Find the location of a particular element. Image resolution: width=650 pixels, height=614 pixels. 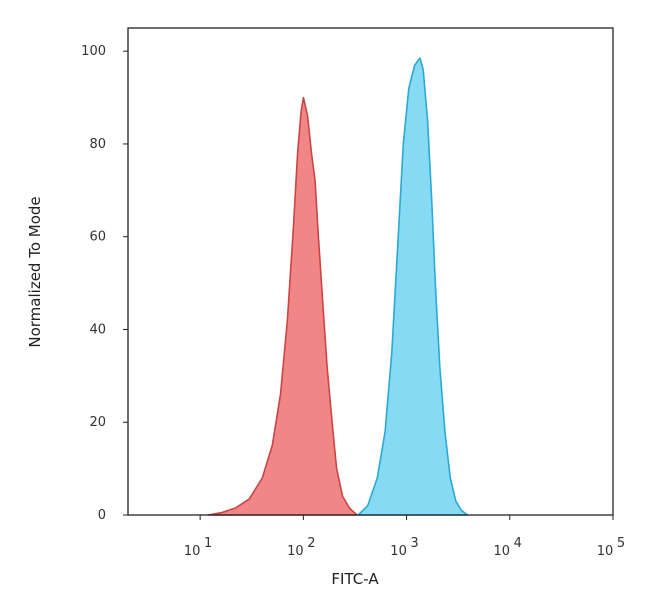

y-tick-label: 40 is located at coordinates (97, 329).